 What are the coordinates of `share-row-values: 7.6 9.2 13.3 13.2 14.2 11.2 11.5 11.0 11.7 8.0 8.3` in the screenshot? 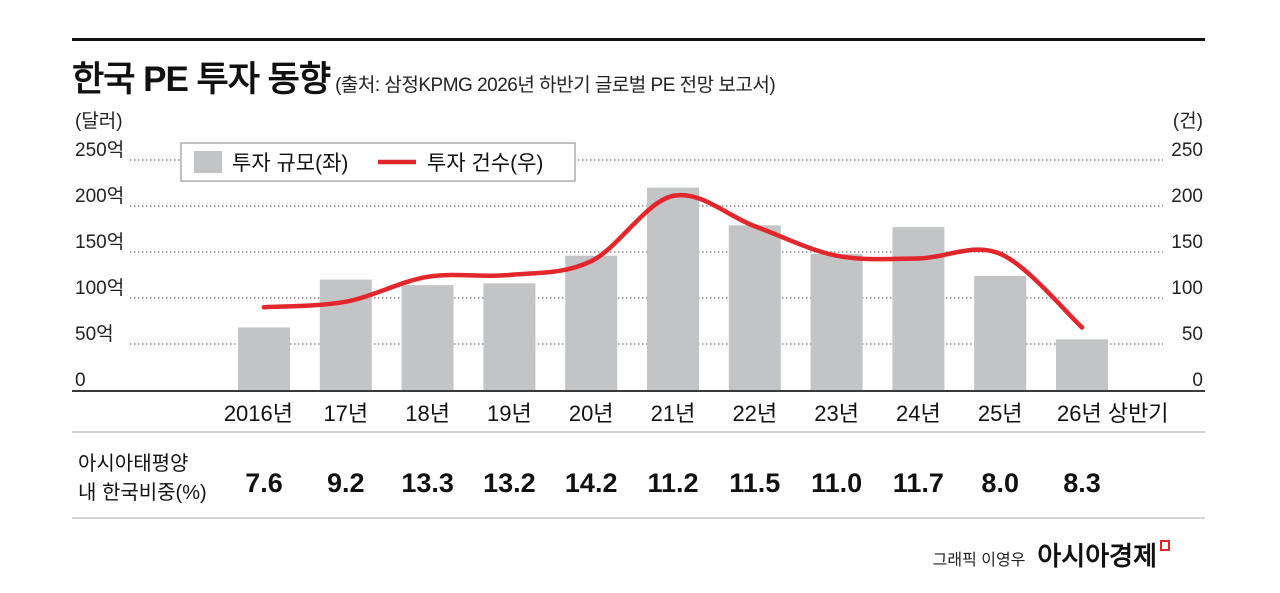 It's located at (673, 483).